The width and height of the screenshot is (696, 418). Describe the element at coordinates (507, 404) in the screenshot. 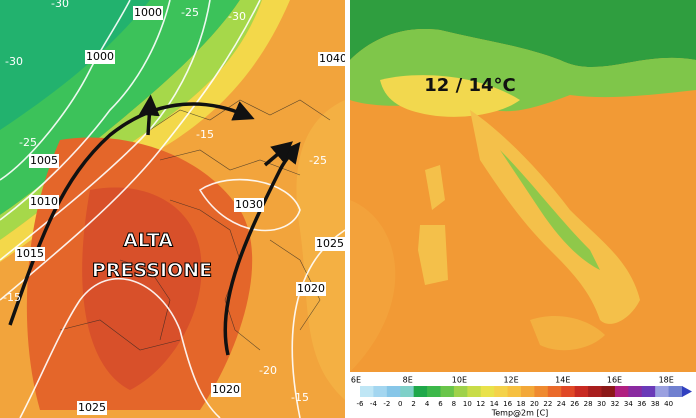

I see `colorbar-tick: 16` at that location.